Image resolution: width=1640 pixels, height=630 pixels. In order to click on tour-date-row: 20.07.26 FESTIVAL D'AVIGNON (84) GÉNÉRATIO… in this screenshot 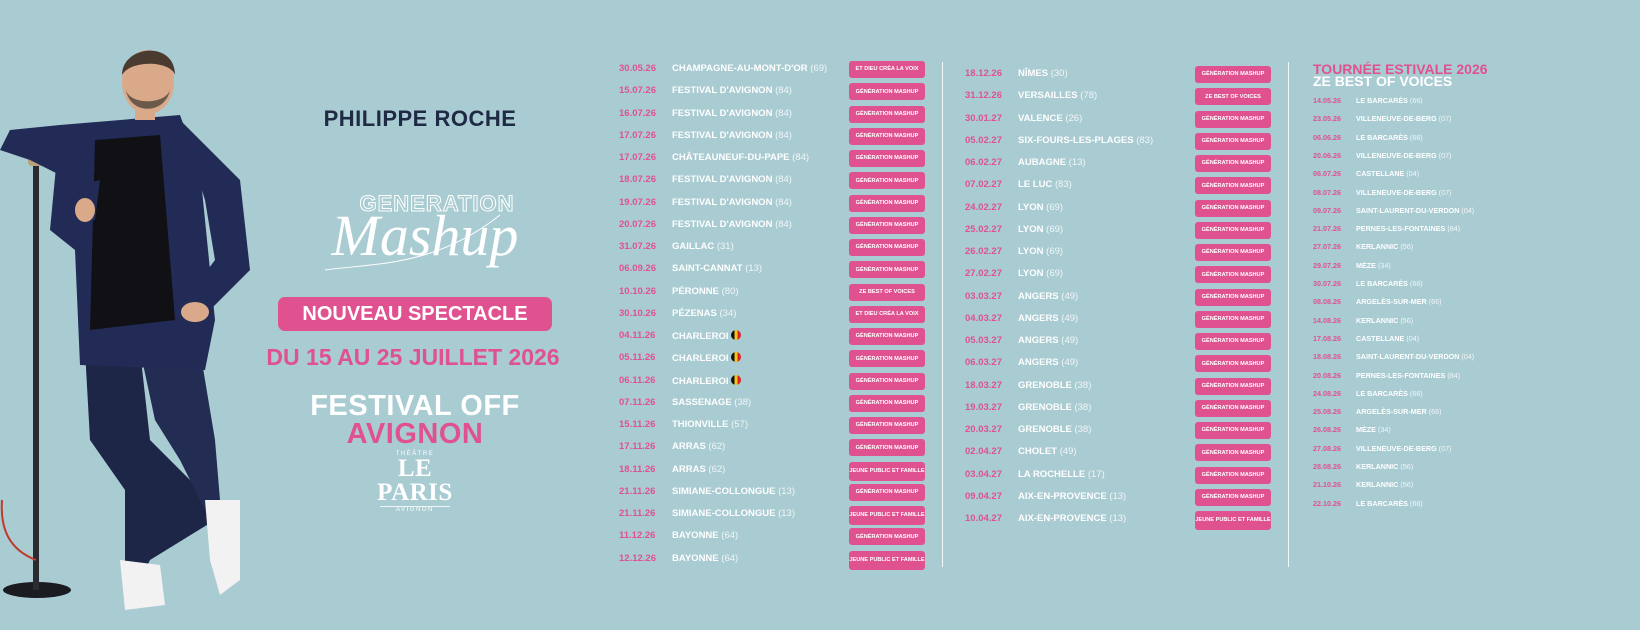, I will do `click(774, 225)`.